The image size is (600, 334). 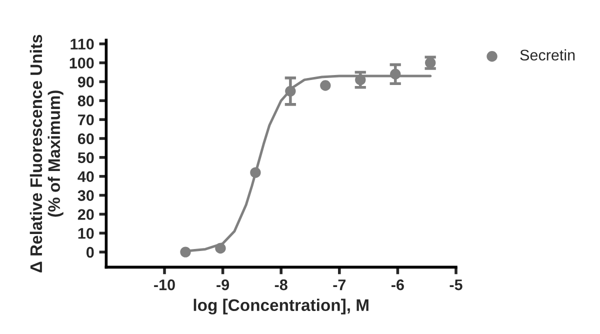 I want to click on x-tick-label: -9, so click(x=223, y=284).